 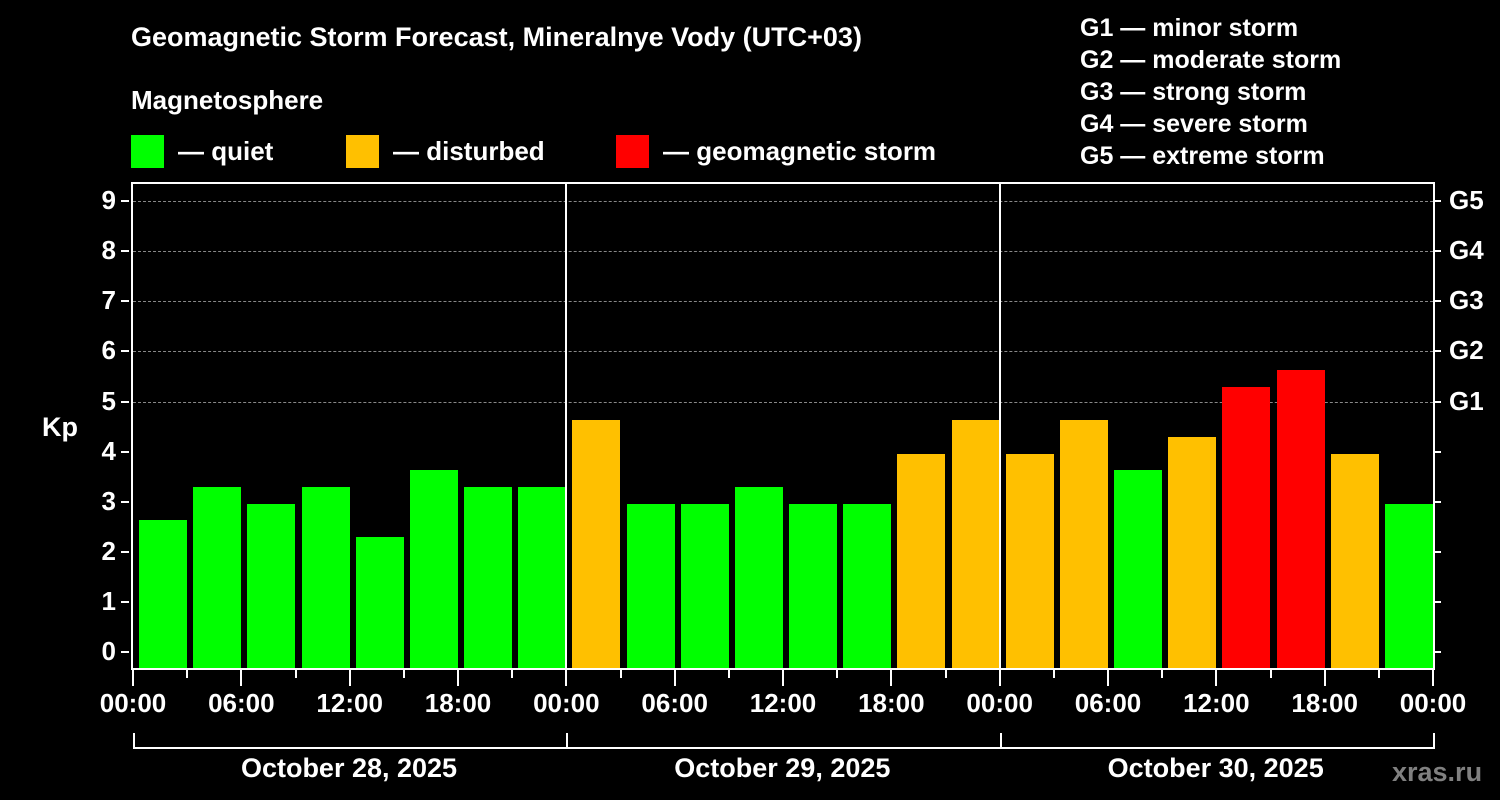 What do you see at coordinates (1466, 400) in the screenshot?
I see `g-level-label: G1` at bounding box center [1466, 400].